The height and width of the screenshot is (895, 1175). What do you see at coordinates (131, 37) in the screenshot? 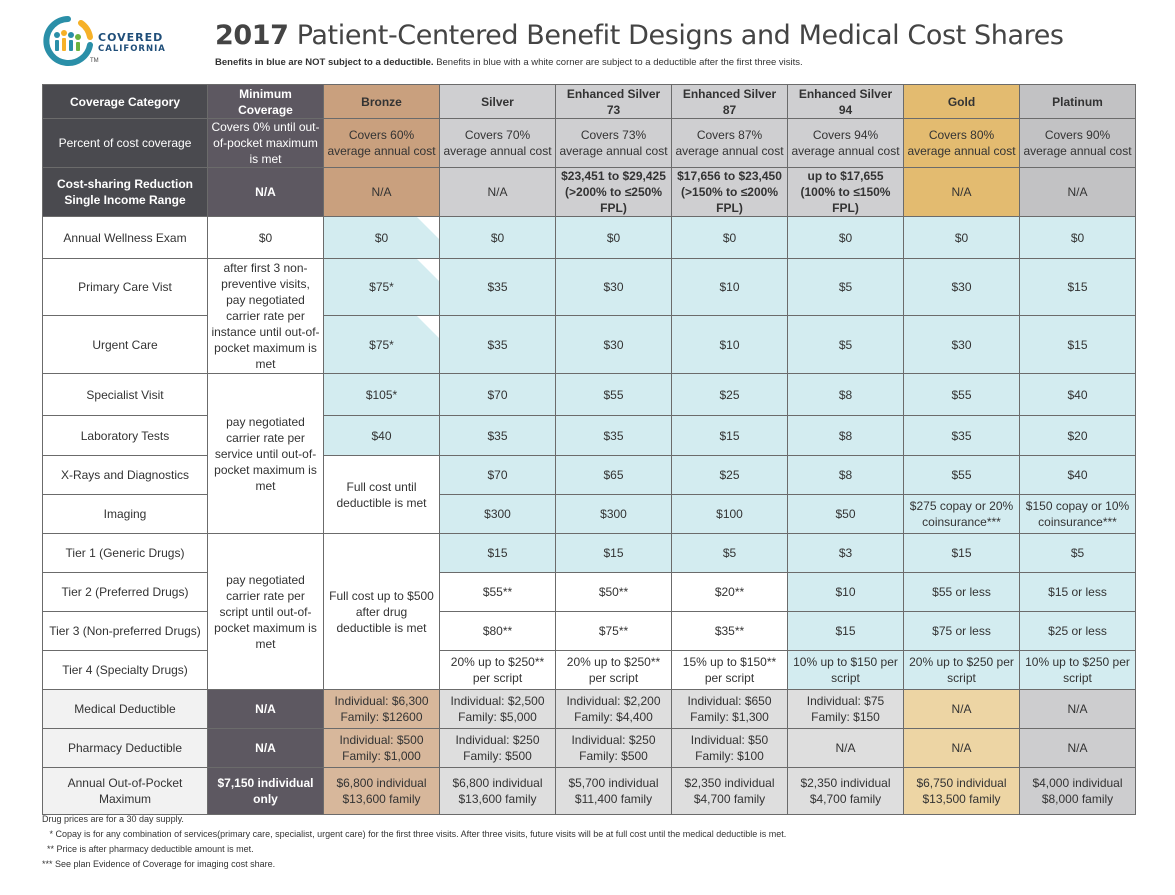
I see `logo-word-covered: COVERED` at bounding box center [131, 37].